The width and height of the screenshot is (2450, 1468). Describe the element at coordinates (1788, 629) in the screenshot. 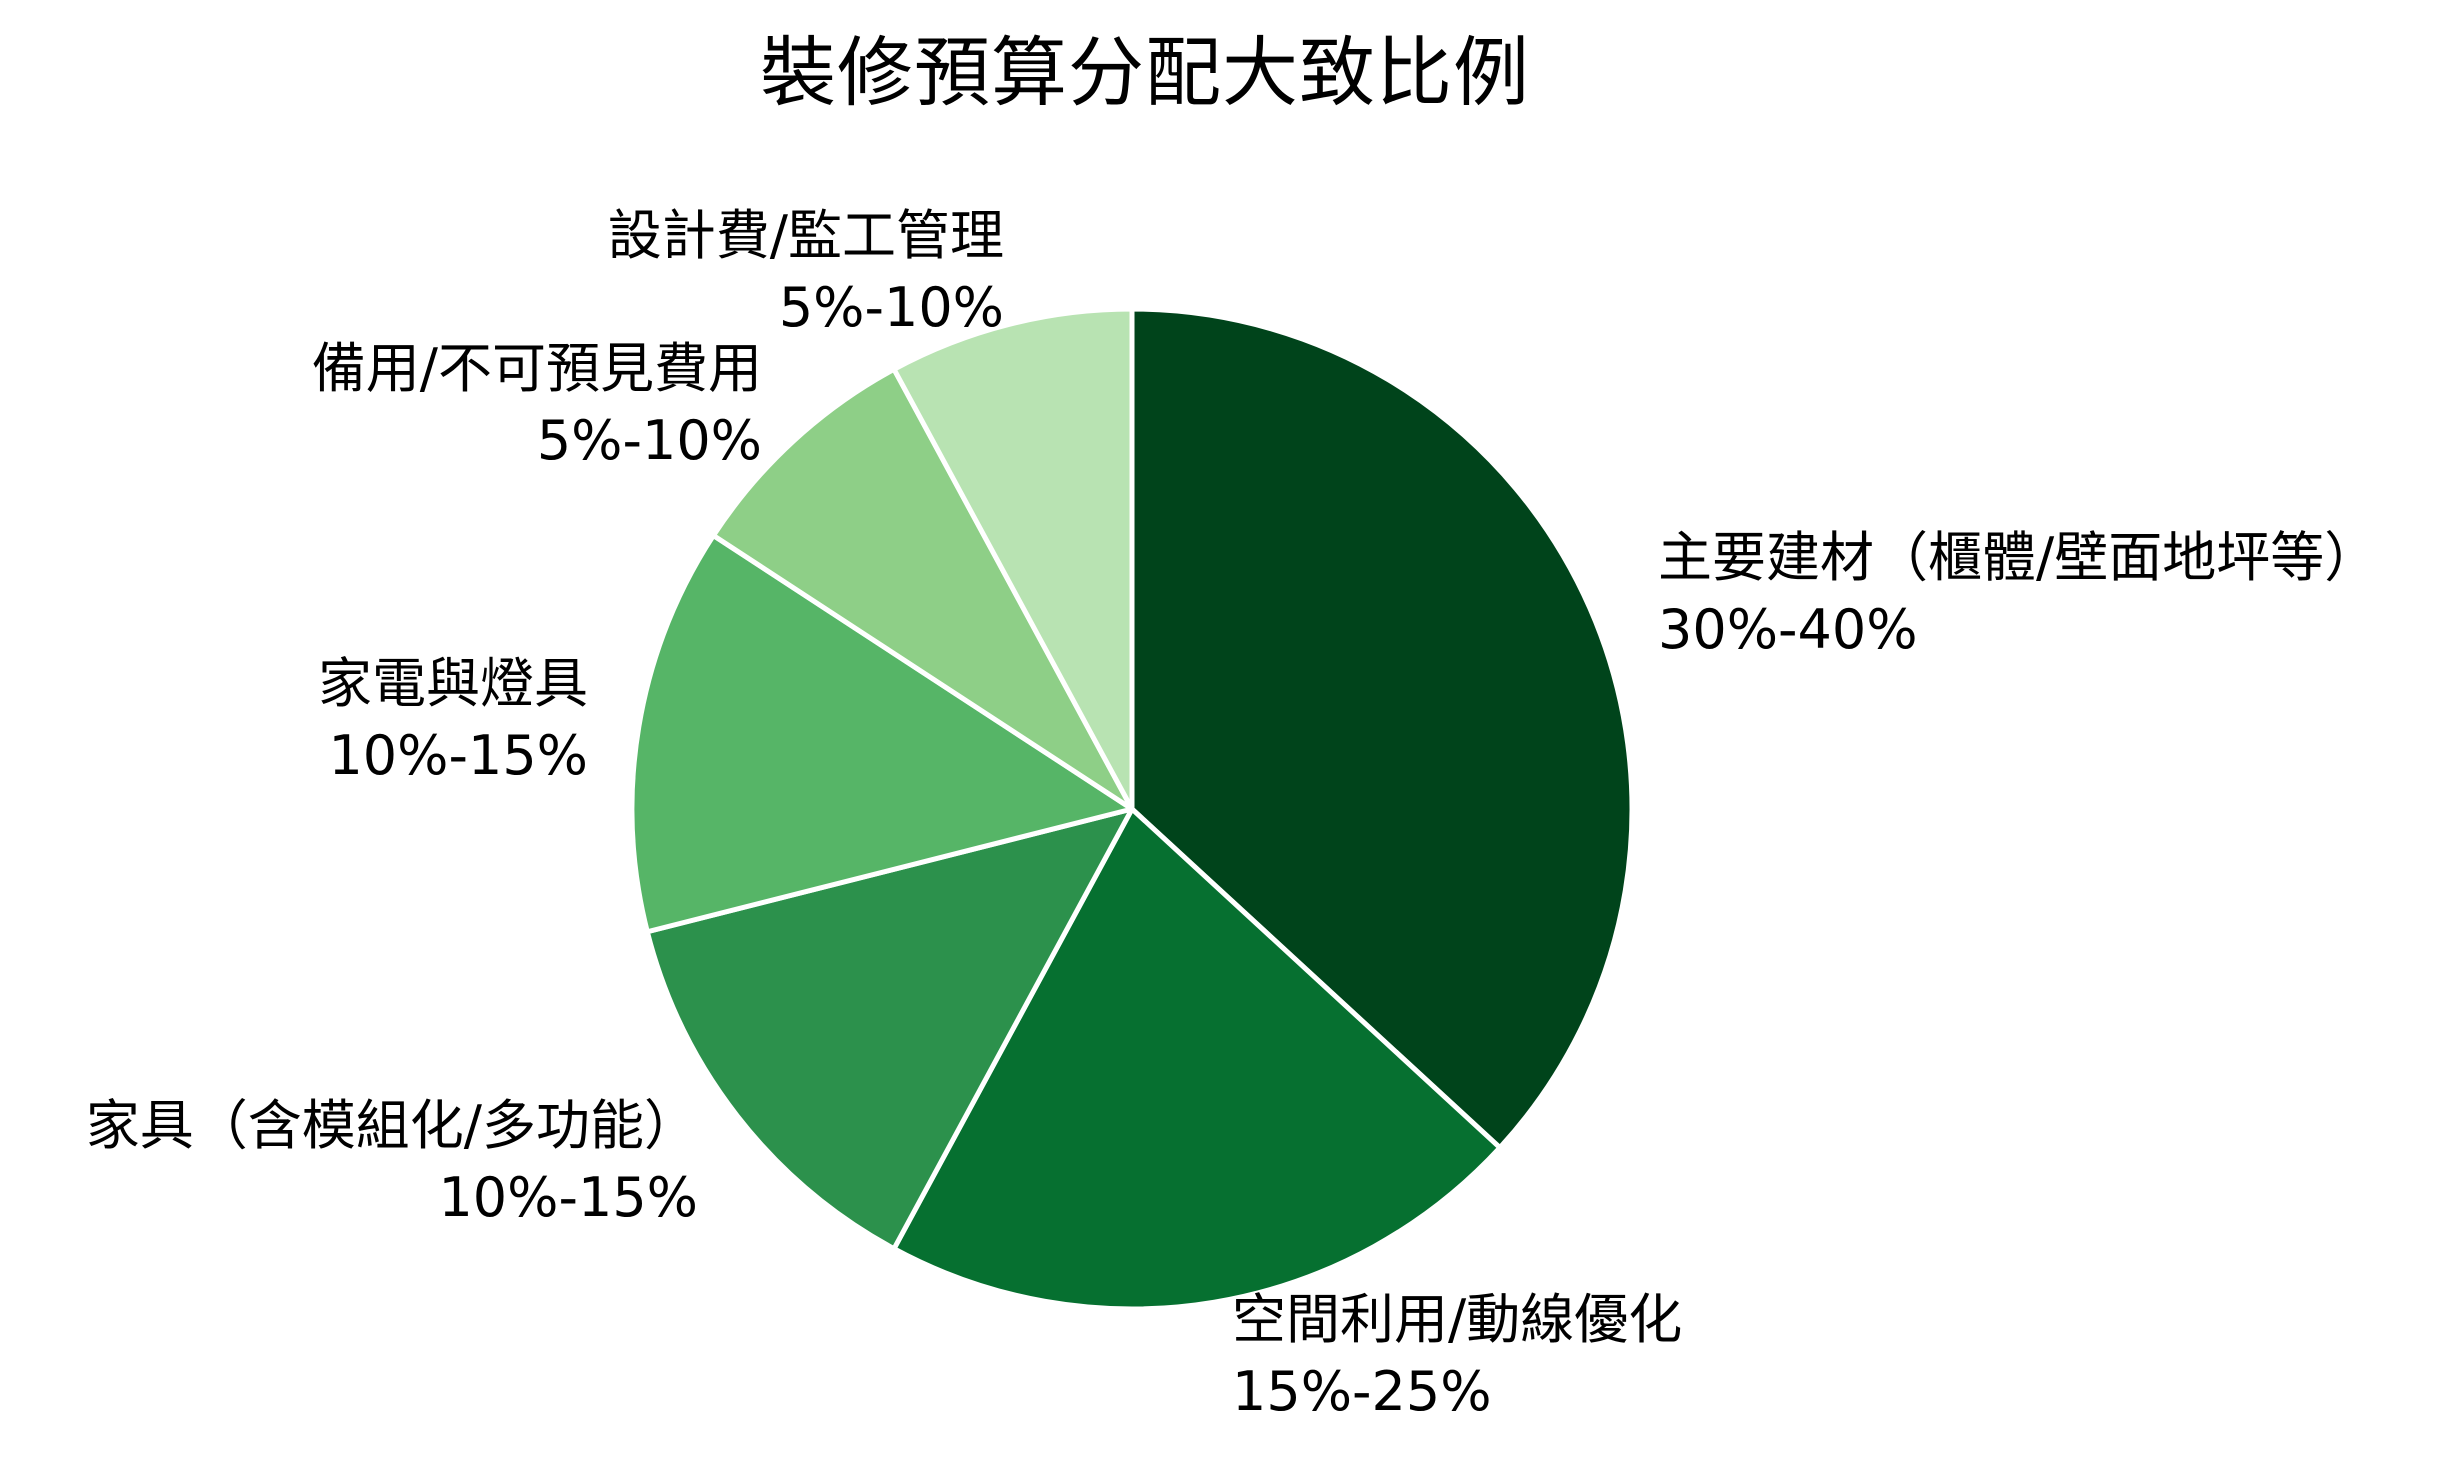

I see `slice-label-range: 30%-40%` at that location.